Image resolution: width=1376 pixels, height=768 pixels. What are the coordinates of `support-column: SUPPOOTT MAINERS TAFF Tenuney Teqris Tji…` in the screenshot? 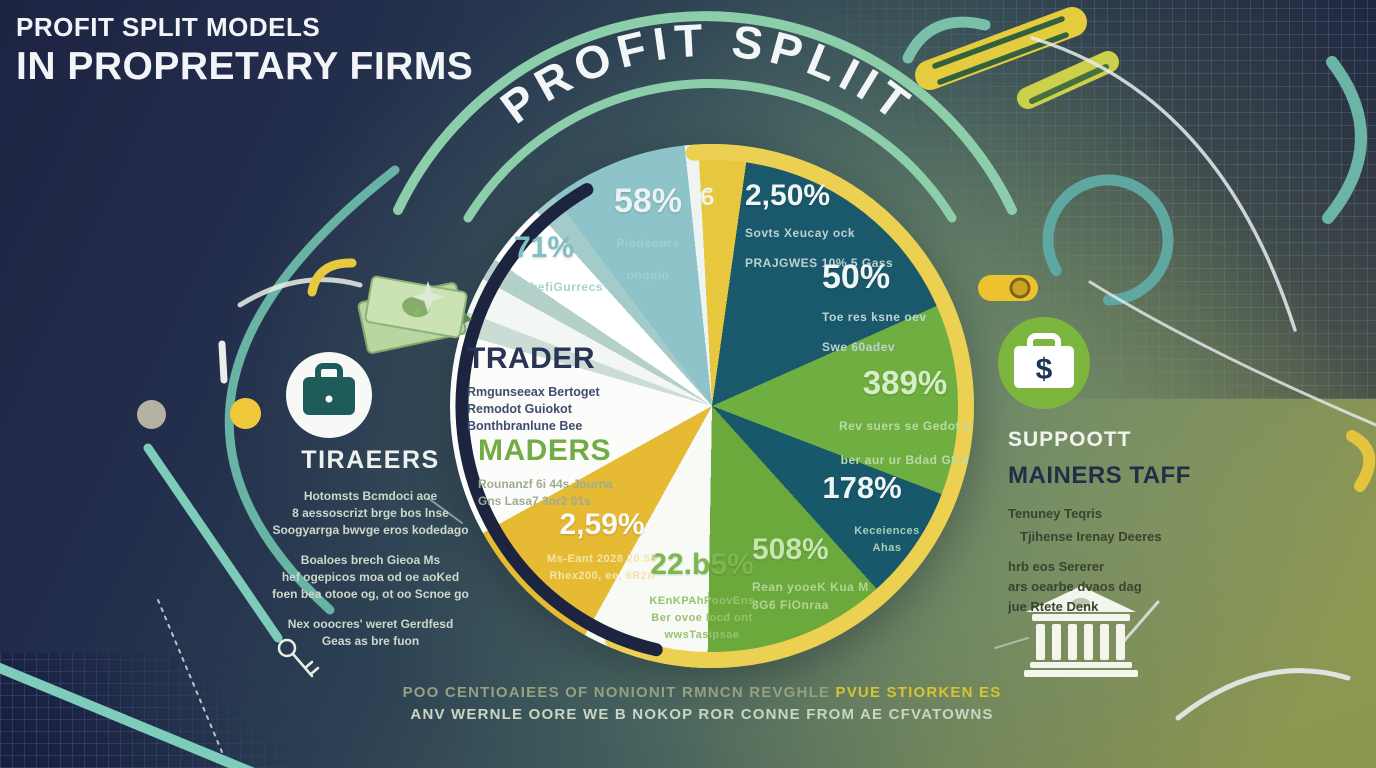 It's located at (1099, 521).